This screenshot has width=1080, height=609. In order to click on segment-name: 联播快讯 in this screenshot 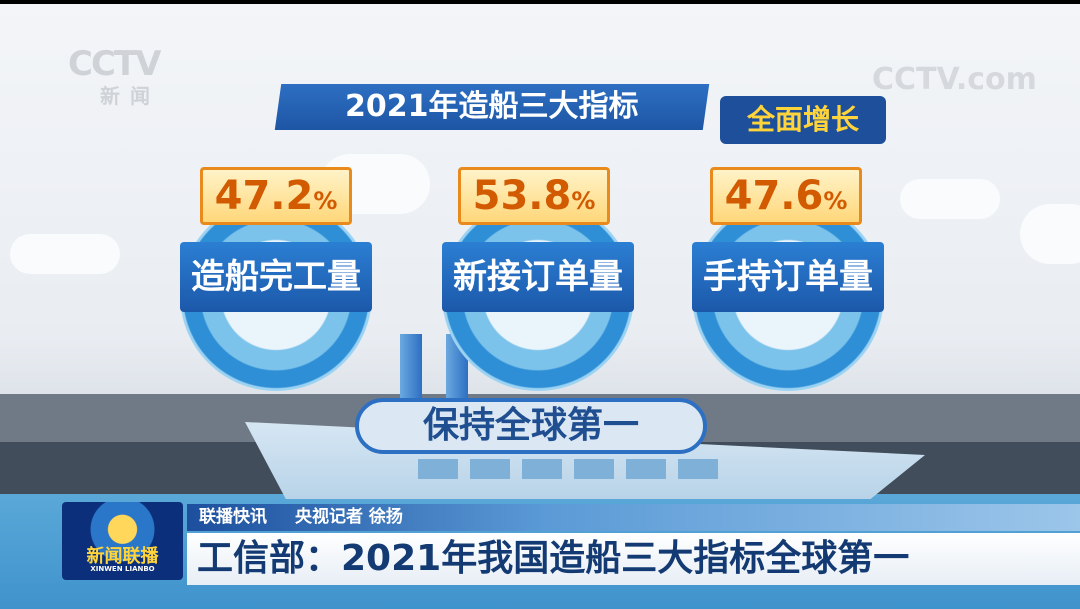, I will do `click(233, 517)`.